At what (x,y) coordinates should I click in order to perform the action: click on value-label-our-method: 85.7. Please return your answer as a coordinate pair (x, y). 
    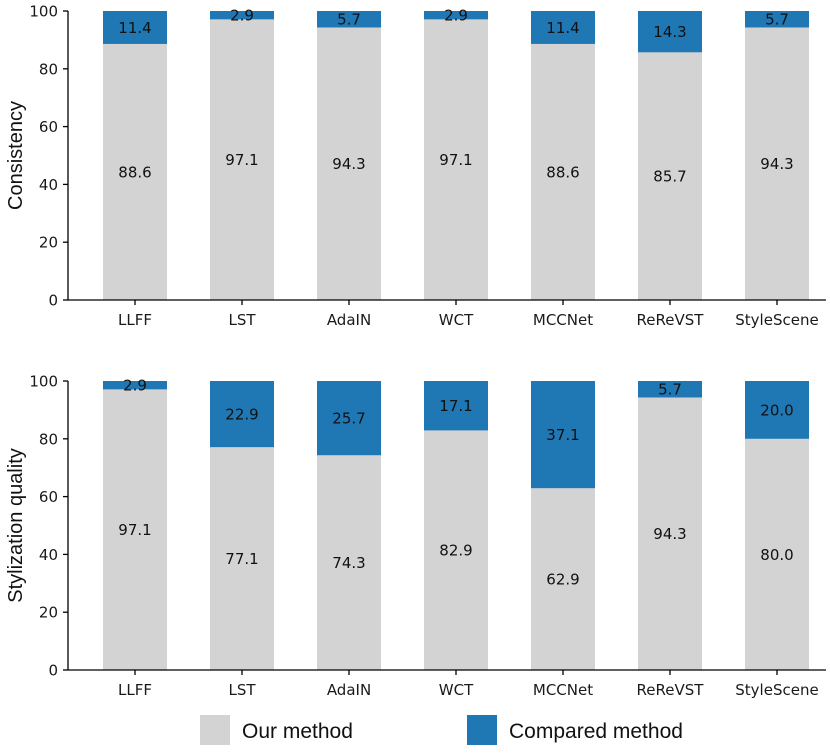
    Looking at the image, I should click on (669, 177).